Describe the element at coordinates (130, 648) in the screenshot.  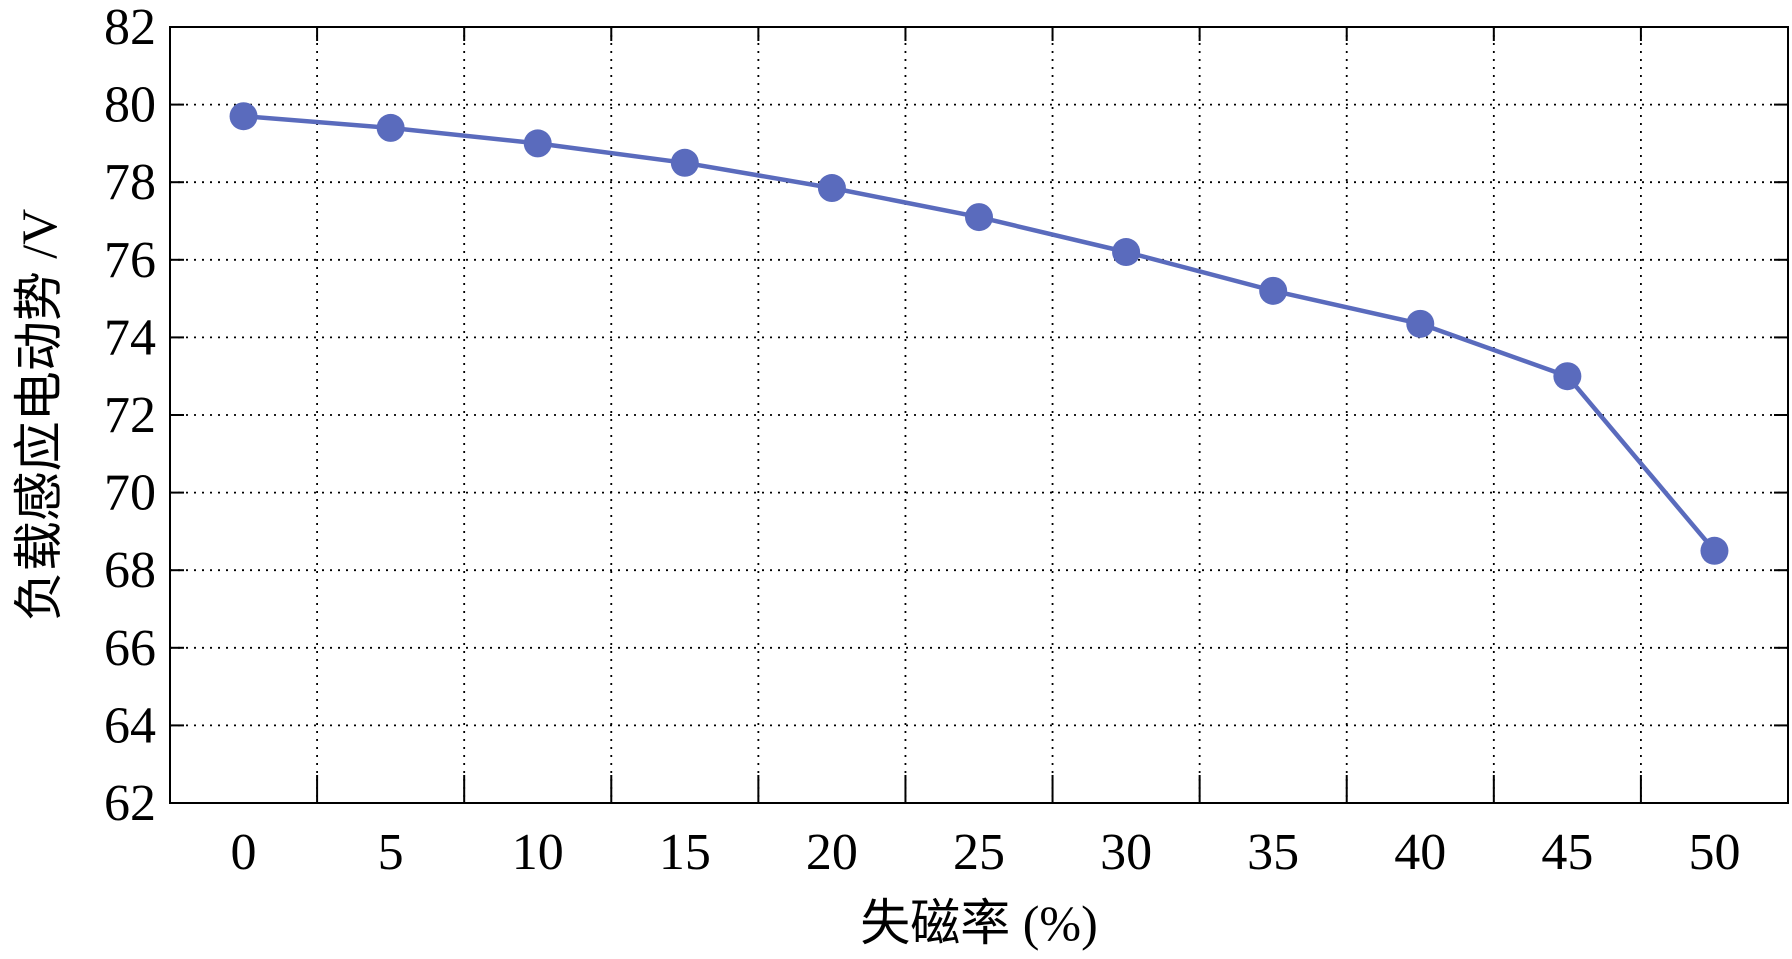
I see `y-tick-label: 66` at that location.